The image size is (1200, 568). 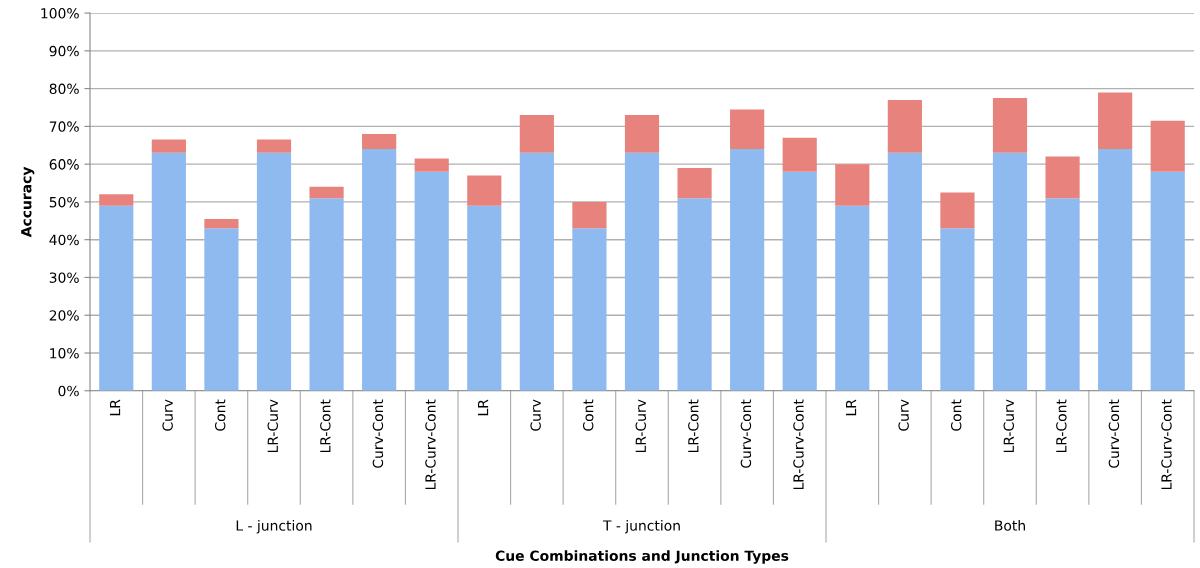 I want to click on y-tick-label: 20%, so click(x=64, y=315).